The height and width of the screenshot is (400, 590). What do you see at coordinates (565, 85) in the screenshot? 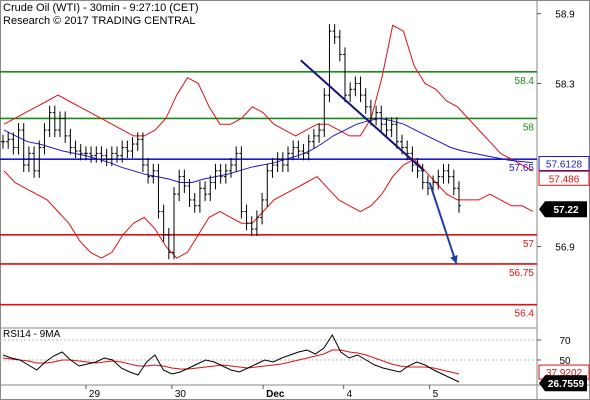
I see `y-axis-tick-label: 58.3` at bounding box center [565, 85].